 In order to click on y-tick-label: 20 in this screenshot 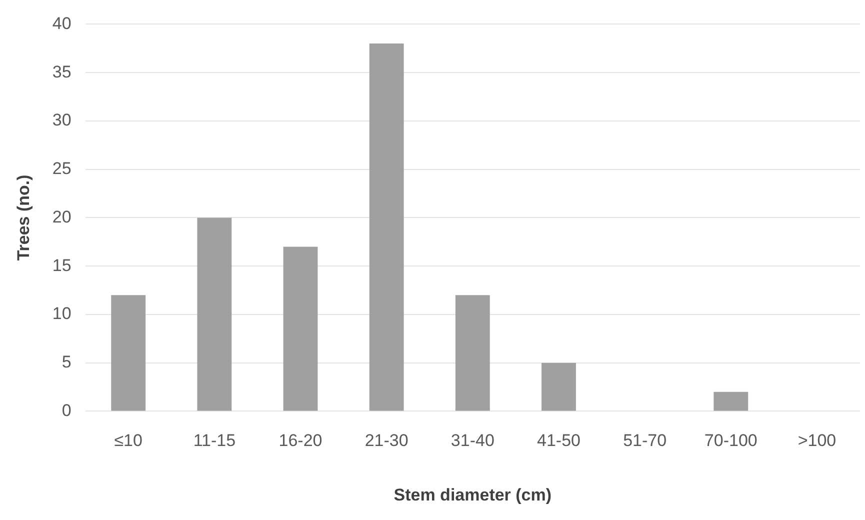, I will do `click(62, 216)`.